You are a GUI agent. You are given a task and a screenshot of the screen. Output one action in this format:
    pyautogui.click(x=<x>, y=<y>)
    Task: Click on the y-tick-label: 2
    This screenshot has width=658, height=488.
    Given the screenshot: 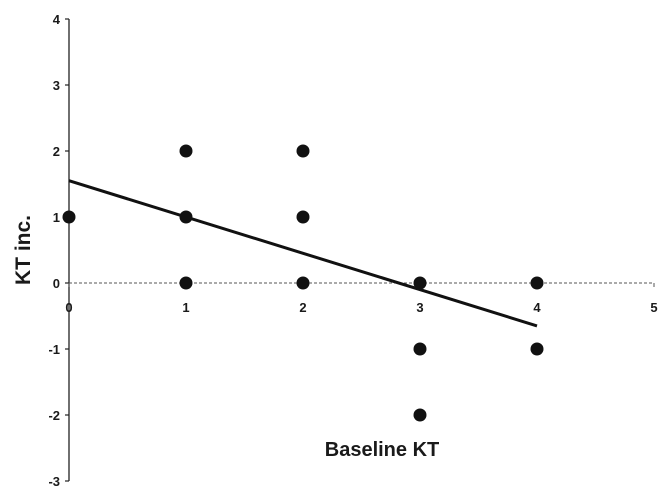 What is the action you would take?
    pyautogui.click(x=56, y=151)
    